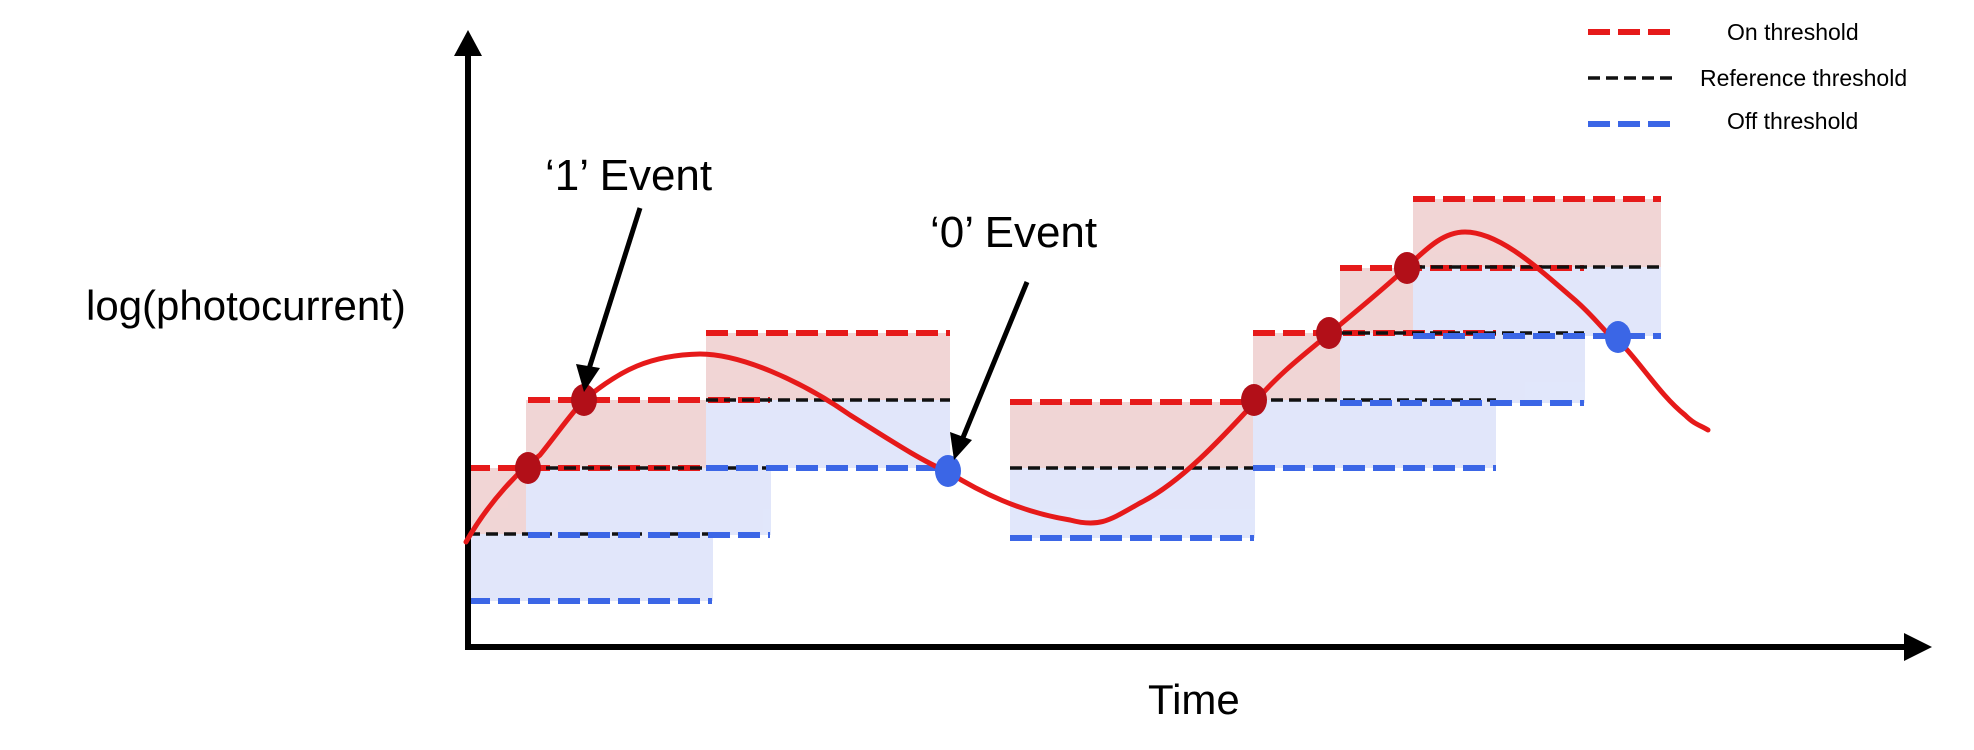  Describe the element at coordinates (994, 361) in the screenshot. I see `off-event-arrow` at that location.